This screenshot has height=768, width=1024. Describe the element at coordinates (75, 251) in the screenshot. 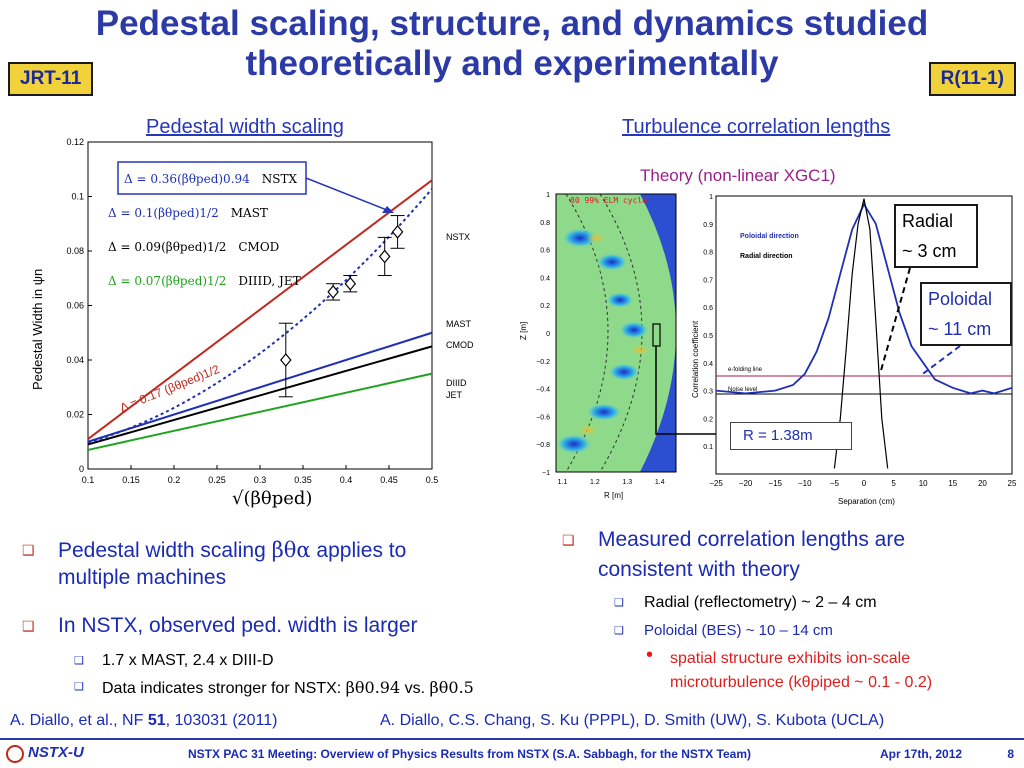

I see `y-tick-label: 0.08` at that location.